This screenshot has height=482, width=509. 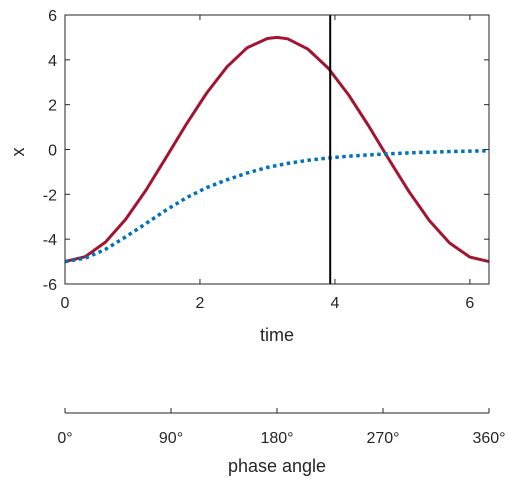 I want to click on phase-tick-label: 180°, so click(x=276, y=438).